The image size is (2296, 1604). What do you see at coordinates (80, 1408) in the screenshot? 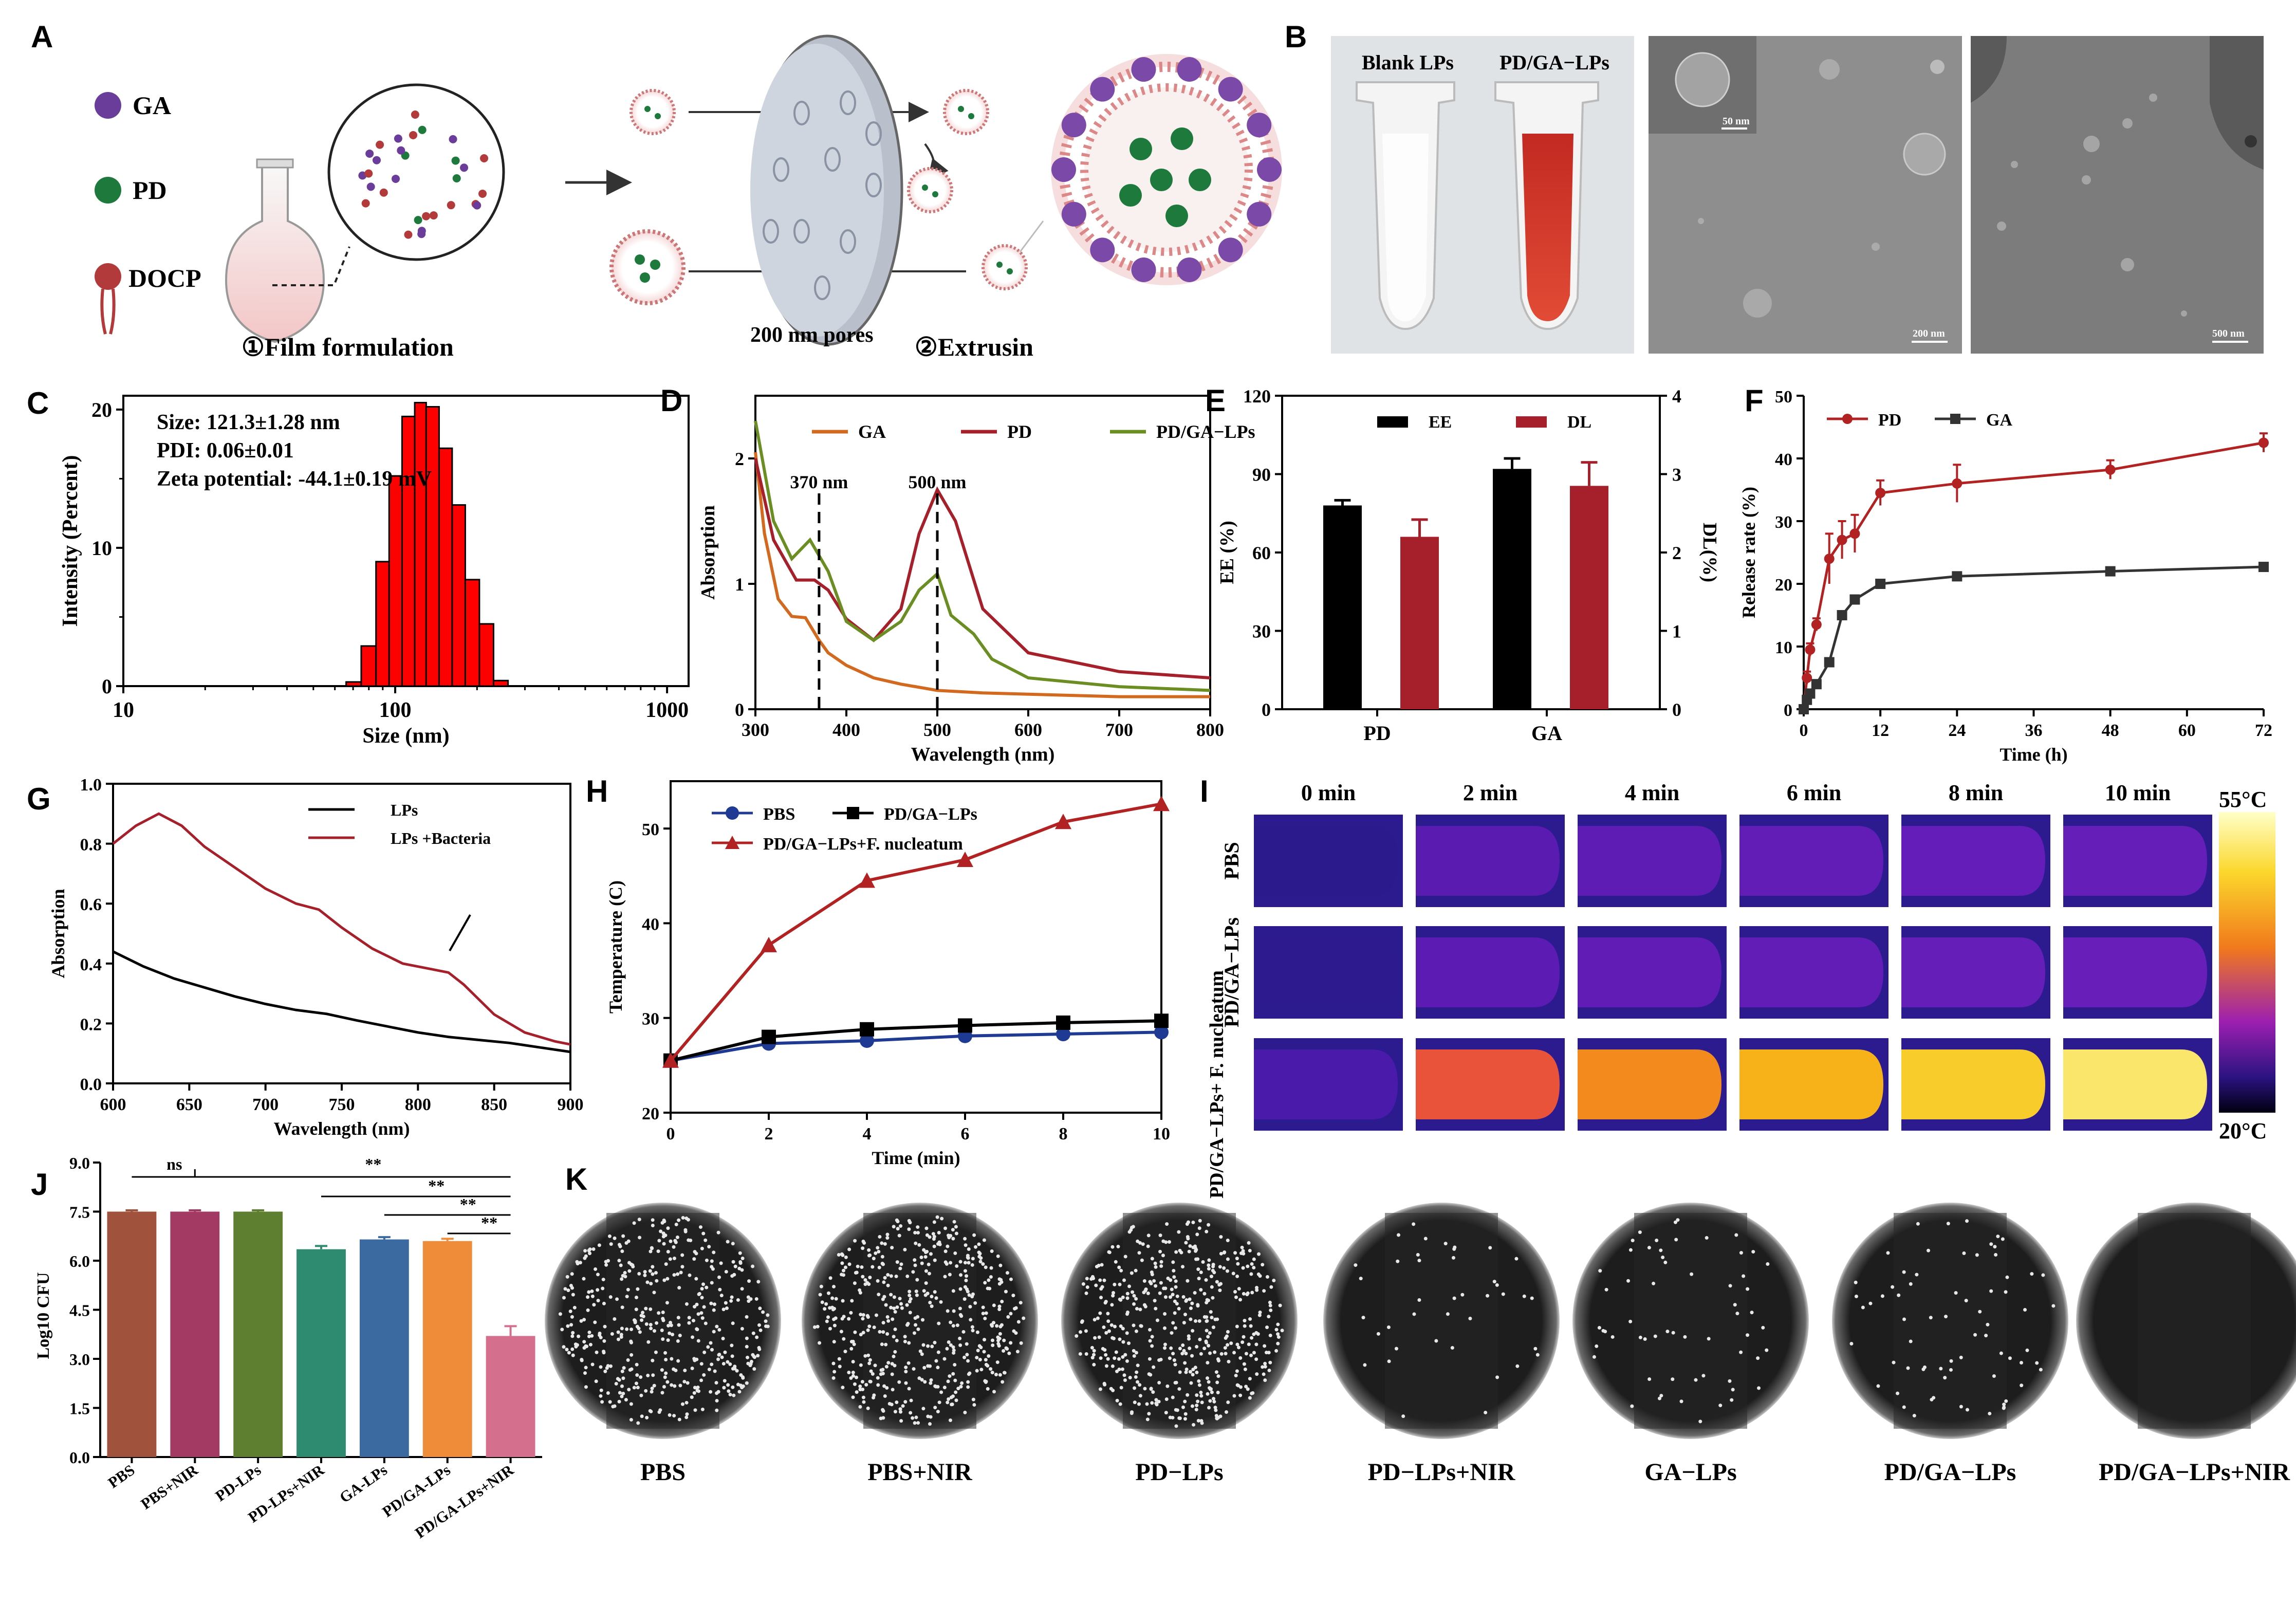
I see `y-tick-label: 1.5` at bounding box center [80, 1408].